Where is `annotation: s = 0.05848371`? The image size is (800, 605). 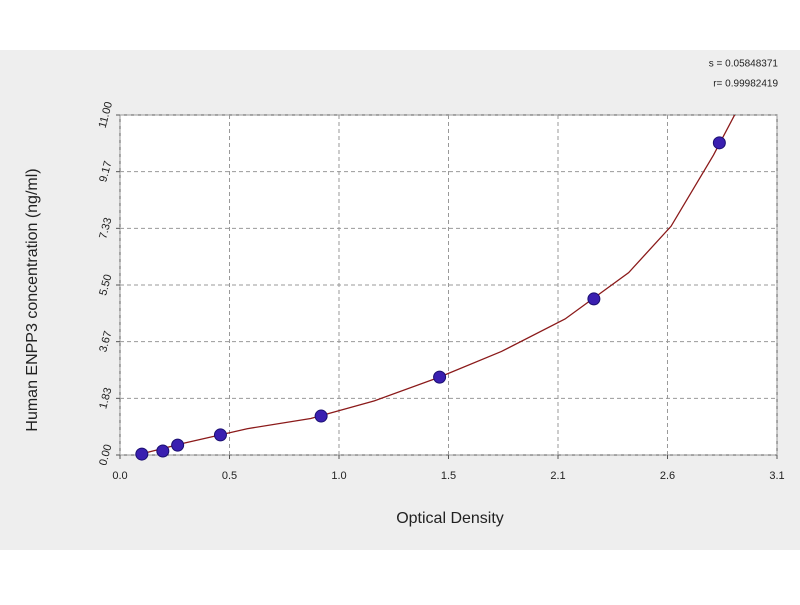
annotation: s = 0.05848371 is located at coordinates (744, 64).